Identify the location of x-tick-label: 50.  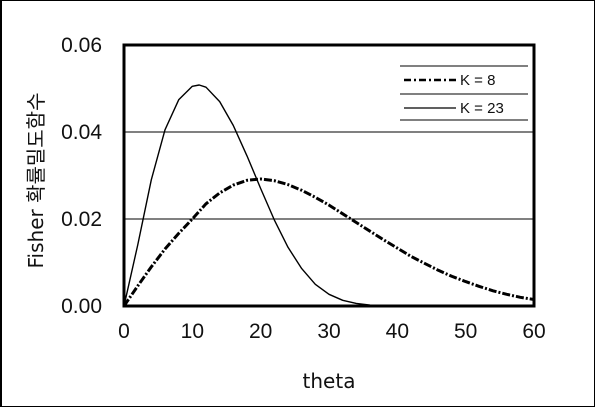
(465, 331).